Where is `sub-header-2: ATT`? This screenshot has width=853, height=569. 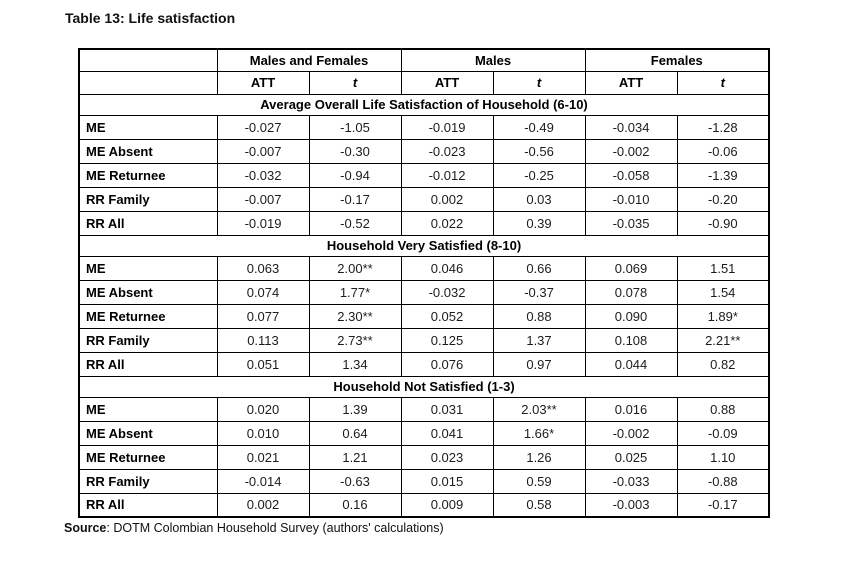
sub-header-2: ATT is located at coordinates (447, 82).